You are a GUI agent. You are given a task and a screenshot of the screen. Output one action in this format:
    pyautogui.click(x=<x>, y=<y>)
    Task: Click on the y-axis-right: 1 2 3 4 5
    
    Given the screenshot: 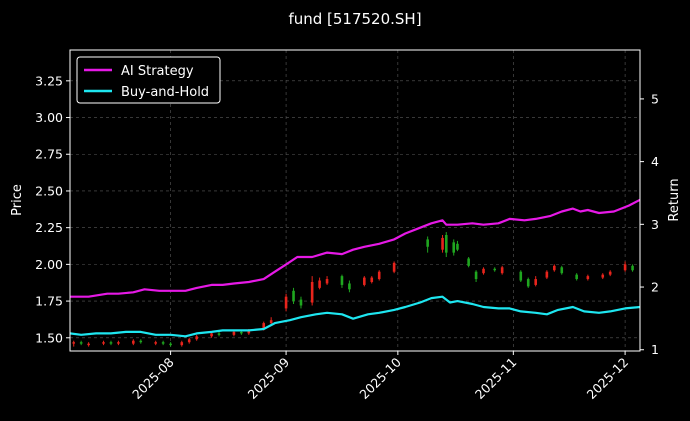 What is the action you would take?
    pyautogui.click(x=649, y=224)
    